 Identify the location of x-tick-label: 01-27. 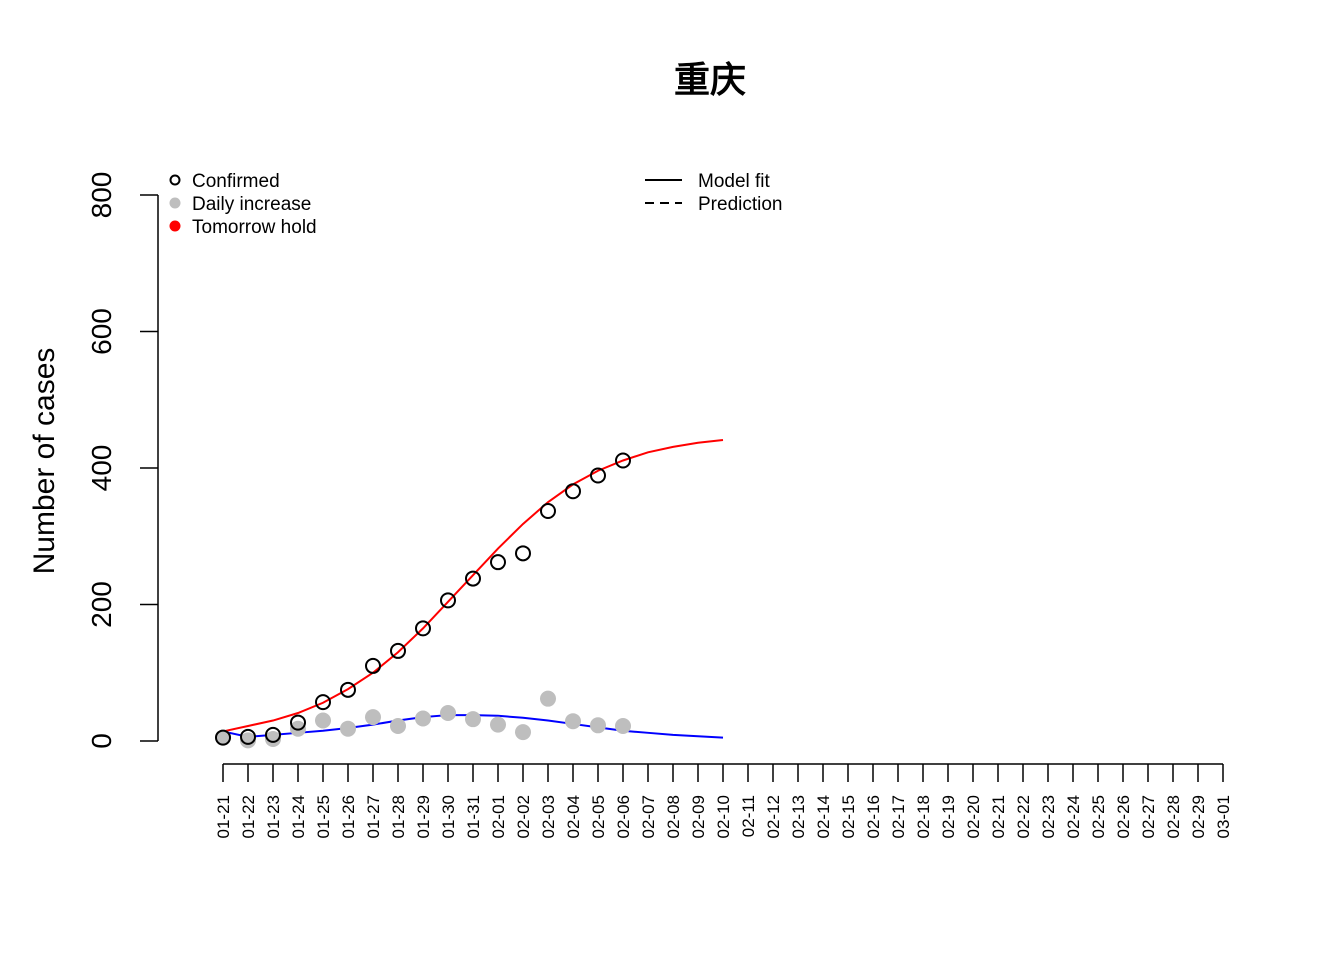
(373, 816).